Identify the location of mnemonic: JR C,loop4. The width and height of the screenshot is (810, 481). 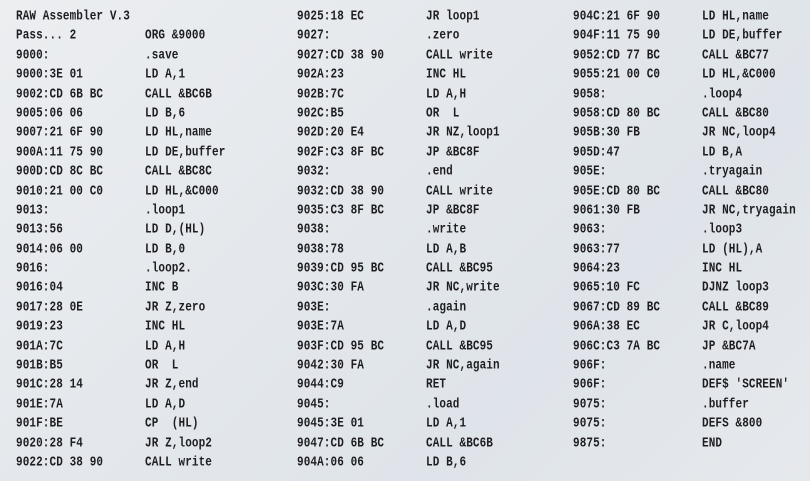
(736, 327).